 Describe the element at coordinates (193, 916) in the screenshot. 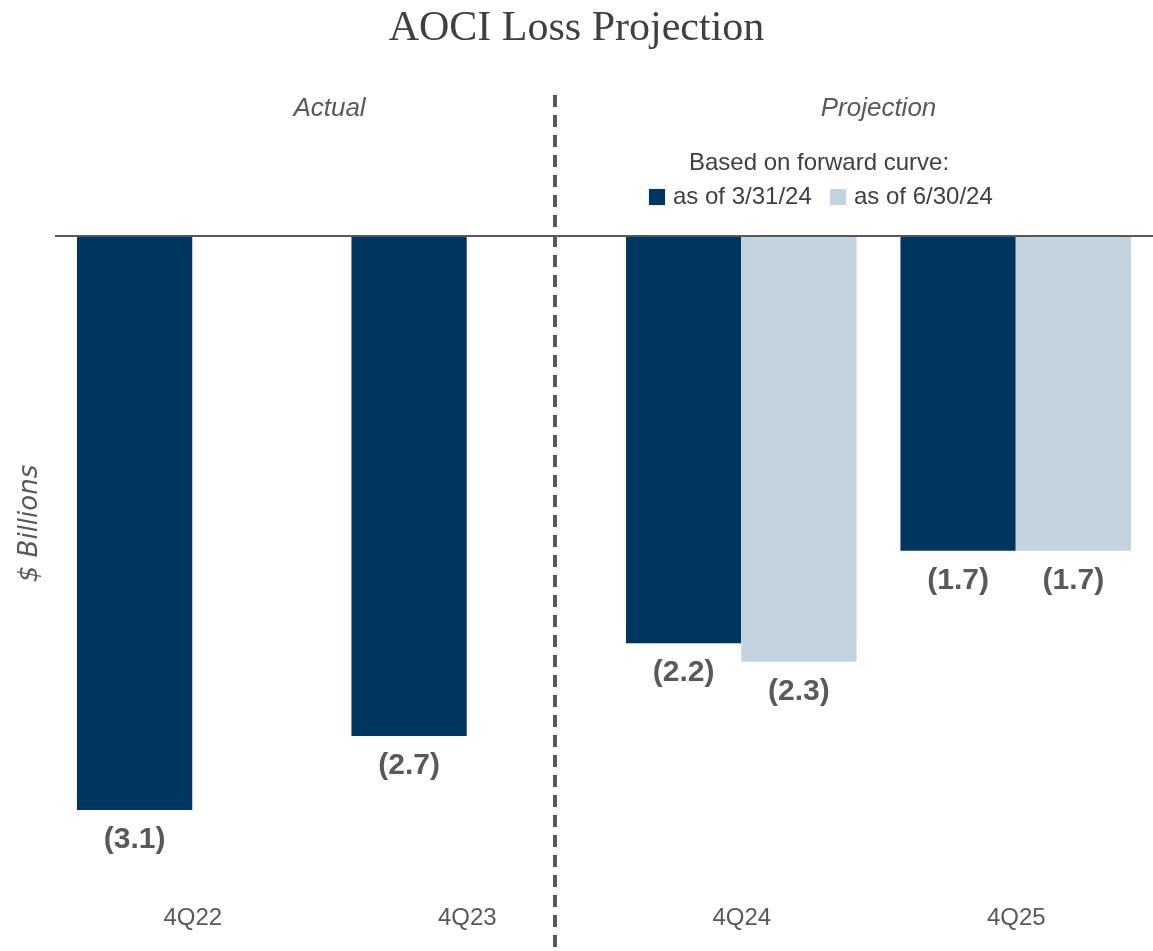

I see `x-tick-label: 4Q22` at that location.